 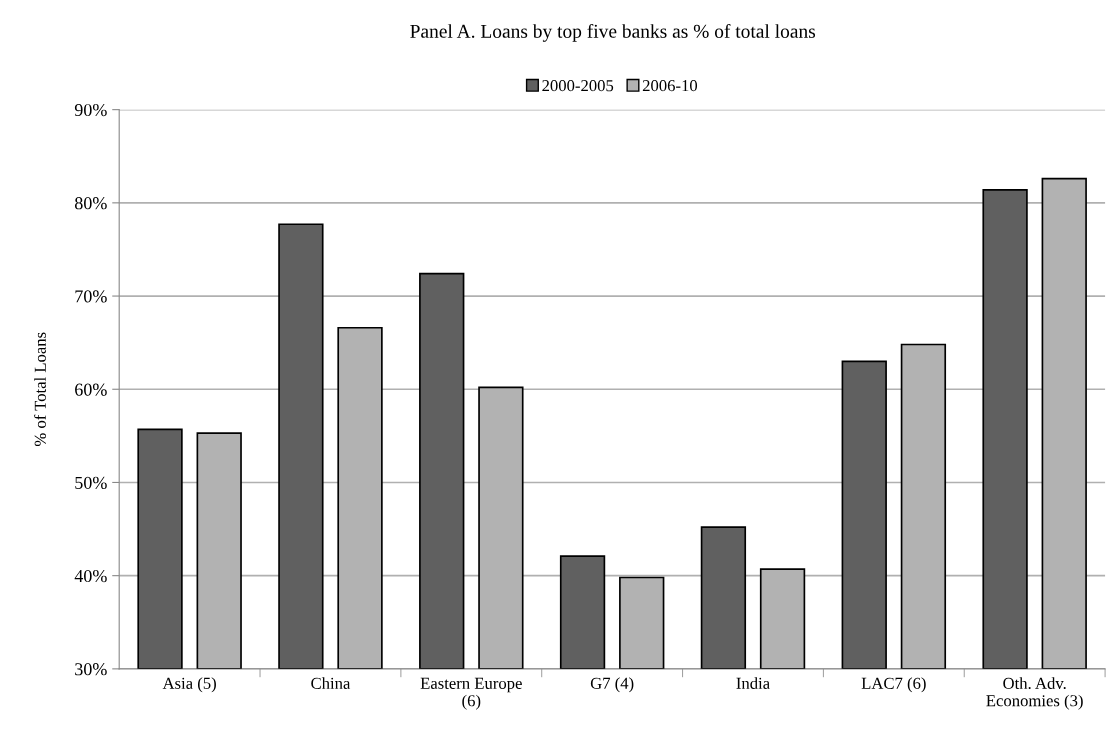 What do you see at coordinates (90, 203) in the screenshot?
I see `y-tick-label: 80%` at bounding box center [90, 203].